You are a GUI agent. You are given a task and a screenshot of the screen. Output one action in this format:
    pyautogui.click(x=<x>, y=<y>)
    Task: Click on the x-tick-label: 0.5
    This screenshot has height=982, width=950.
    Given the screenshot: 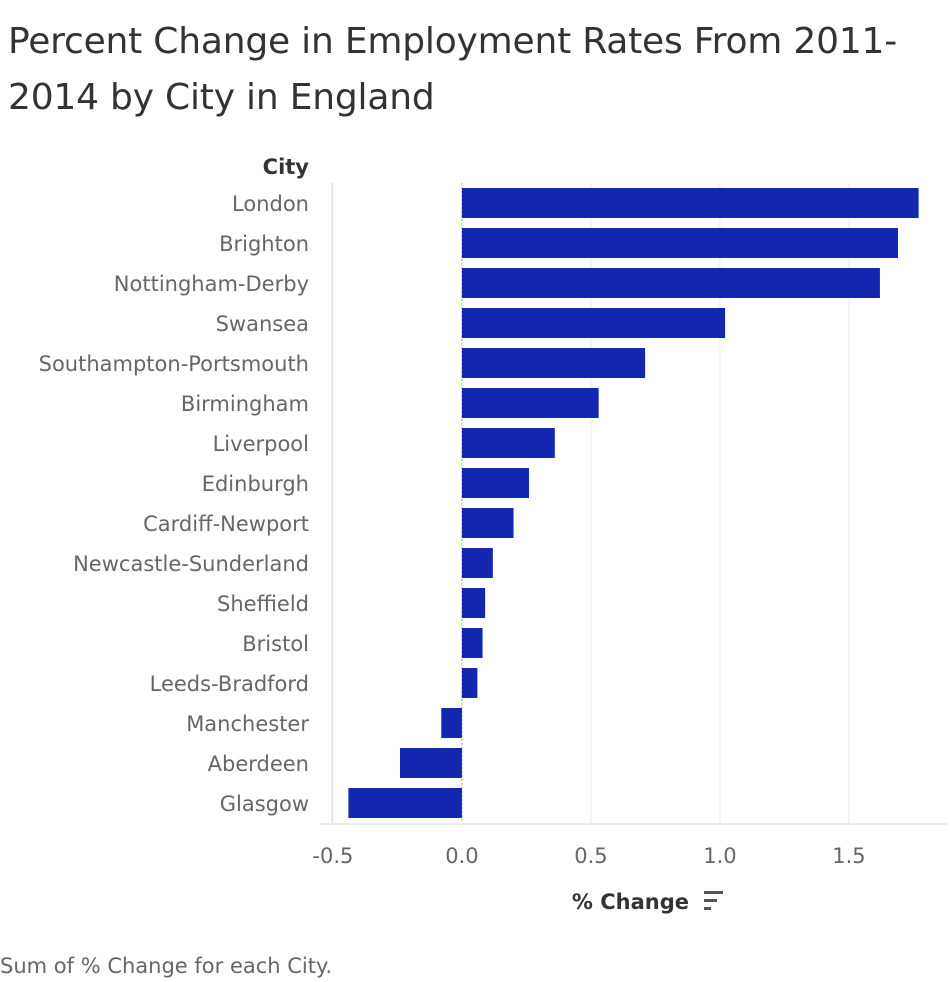 What is the action you would take?
    pyautogui.click(x=590, y=856)
    